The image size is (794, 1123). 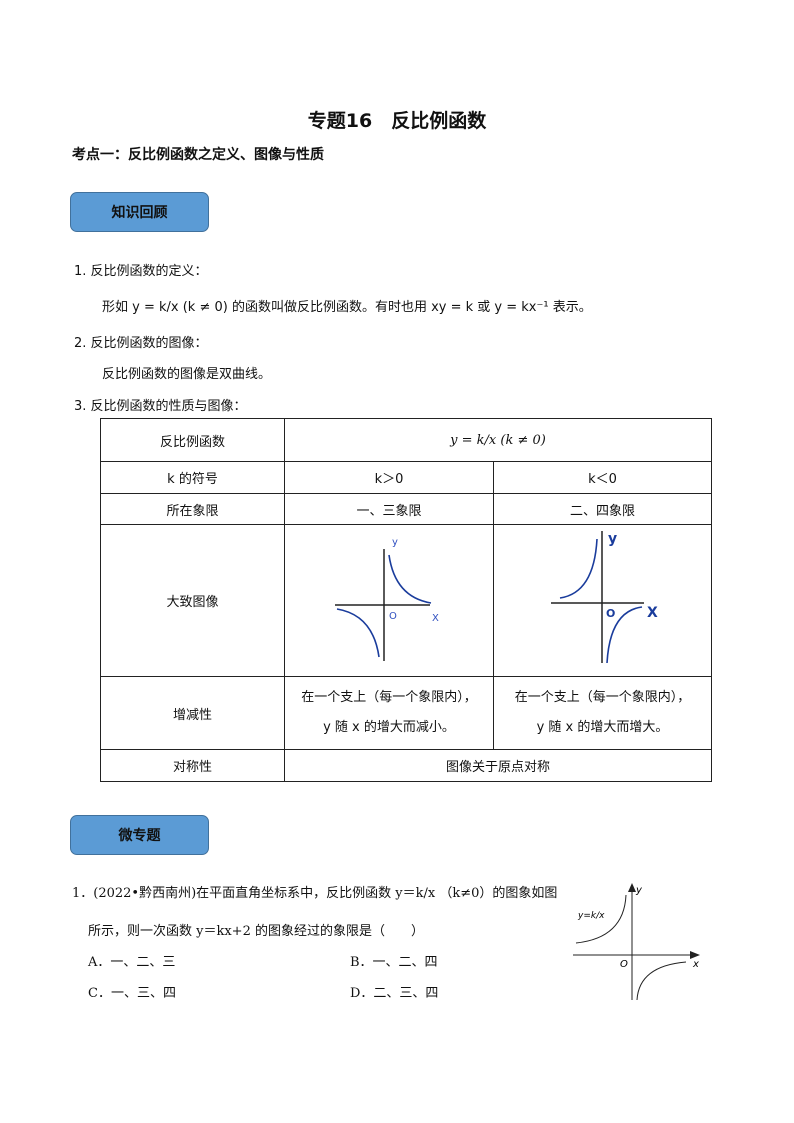 What do you see at coordinates (80, 271) in the screenshot?
I see `item-number: 1.` at bounding box center [80, 271].